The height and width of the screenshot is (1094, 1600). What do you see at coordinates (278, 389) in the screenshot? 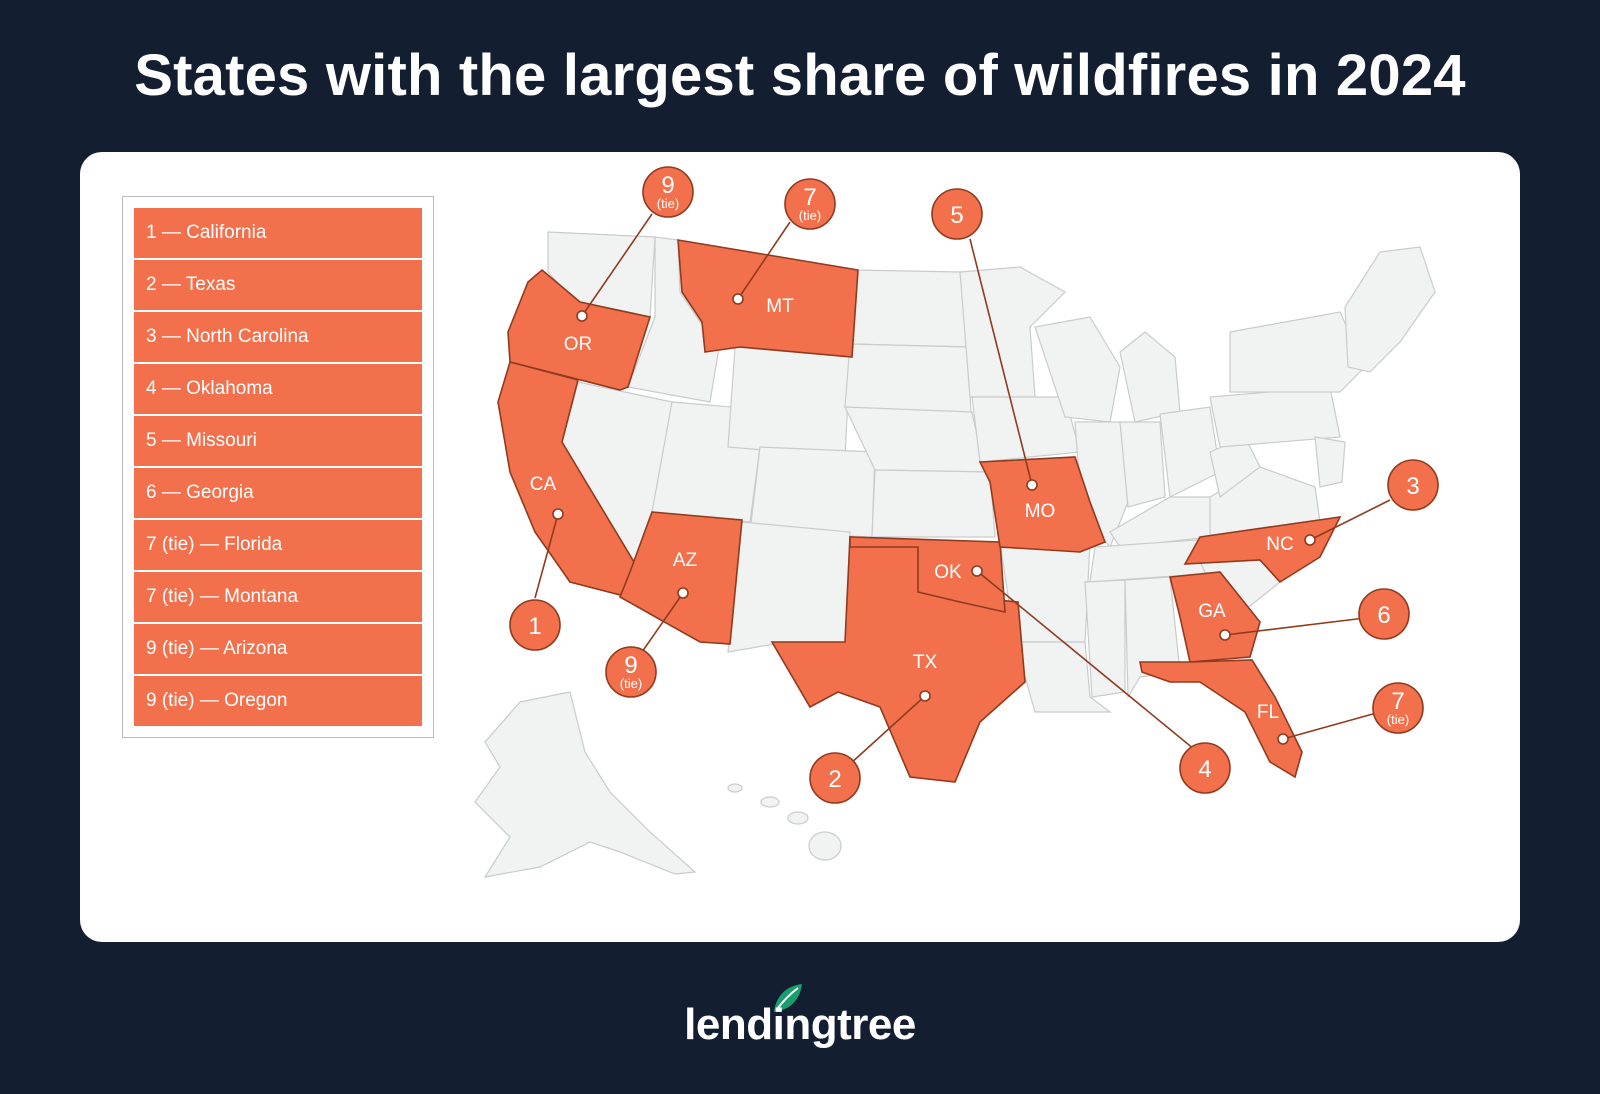
I see `legend-item: 4 — Oklahoma` at bounding box center [278, 389].